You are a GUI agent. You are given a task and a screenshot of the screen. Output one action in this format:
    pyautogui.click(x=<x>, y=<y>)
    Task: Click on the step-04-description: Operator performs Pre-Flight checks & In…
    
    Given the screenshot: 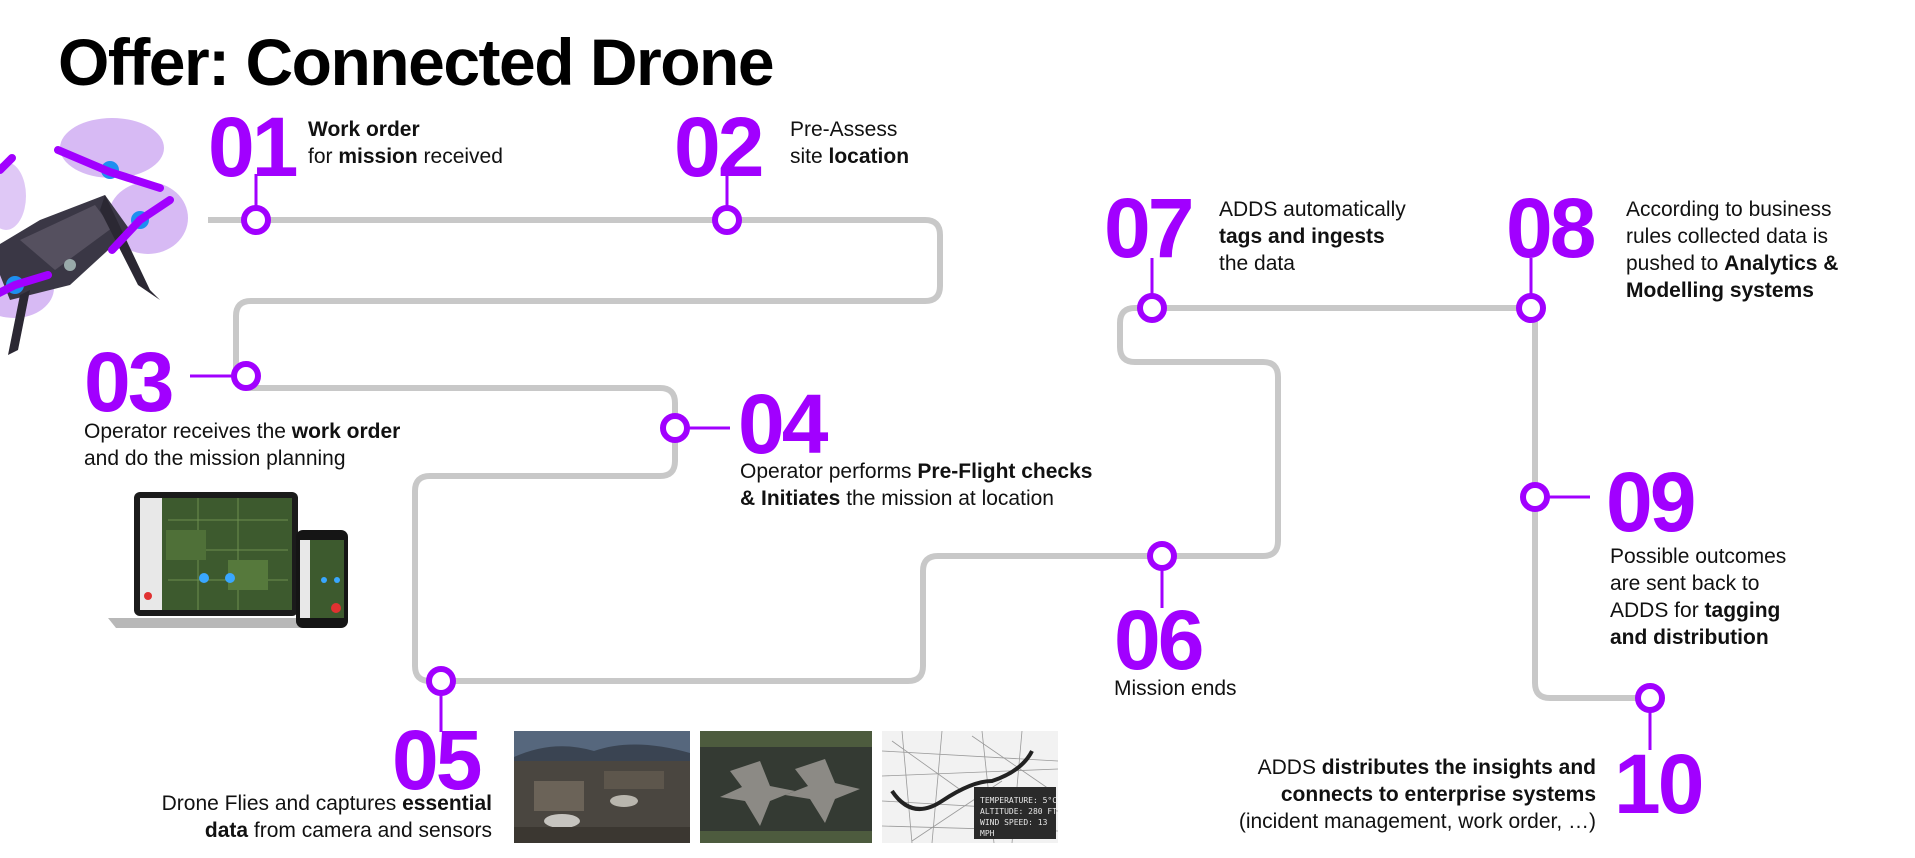 What is the action you would take?
    pyautogui.click(x=916, y=485)
    